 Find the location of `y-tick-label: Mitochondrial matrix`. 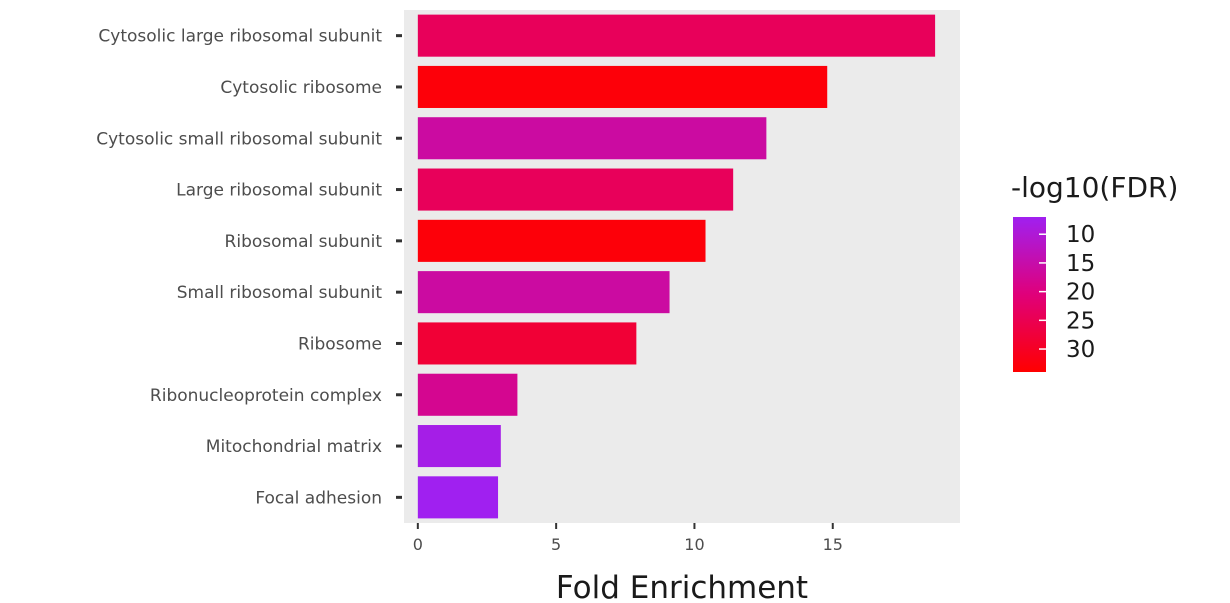

y-tick-label: Mitochondrial matrix is located at coordinates (294, 447).